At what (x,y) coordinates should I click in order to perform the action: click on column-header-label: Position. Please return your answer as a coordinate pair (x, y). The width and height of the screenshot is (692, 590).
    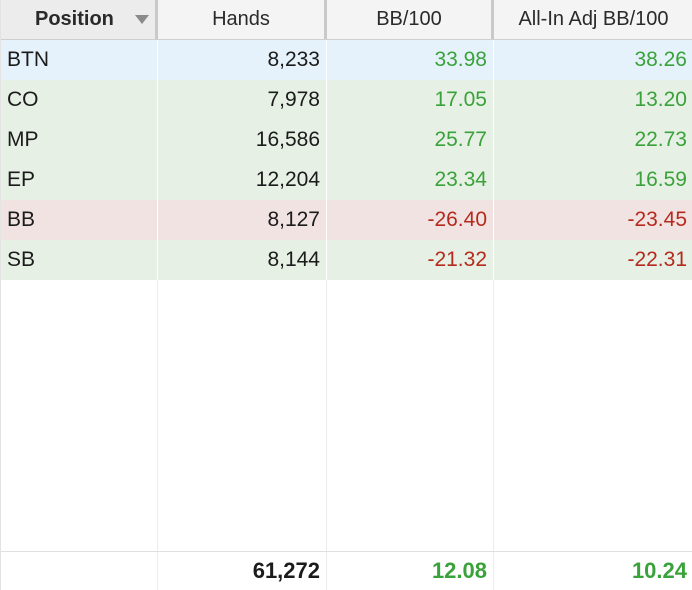
    Looking at the image, I should click on (74, 19).